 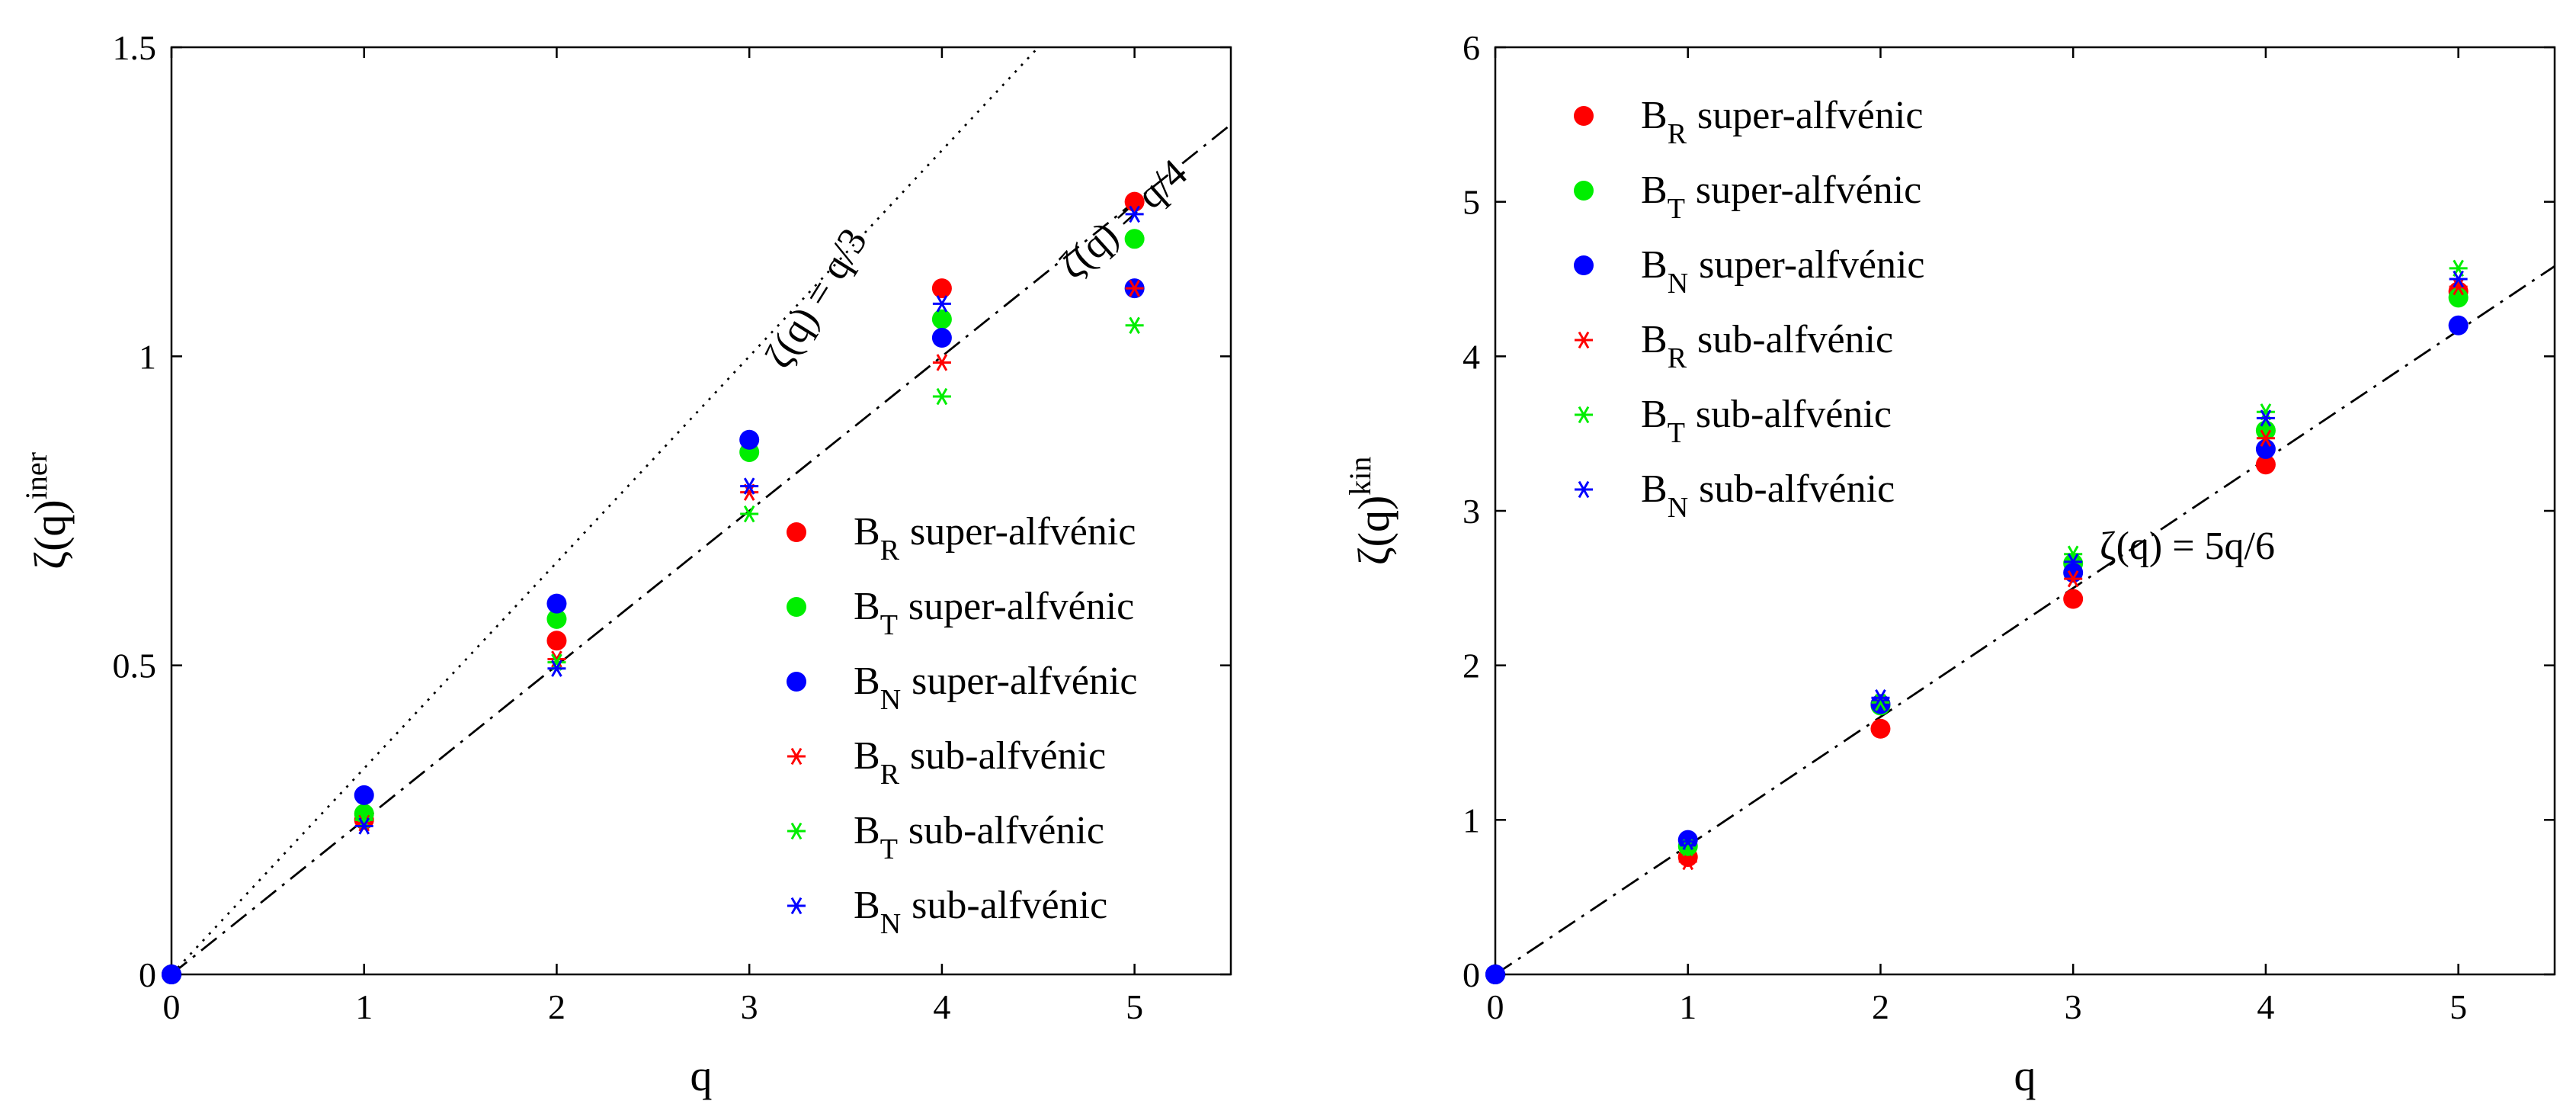 What do you see at coordinates (1371, 511) in the screenshot?
I see `y-axis-label: ζ(q)kin` at bounding box center [1371, 511].